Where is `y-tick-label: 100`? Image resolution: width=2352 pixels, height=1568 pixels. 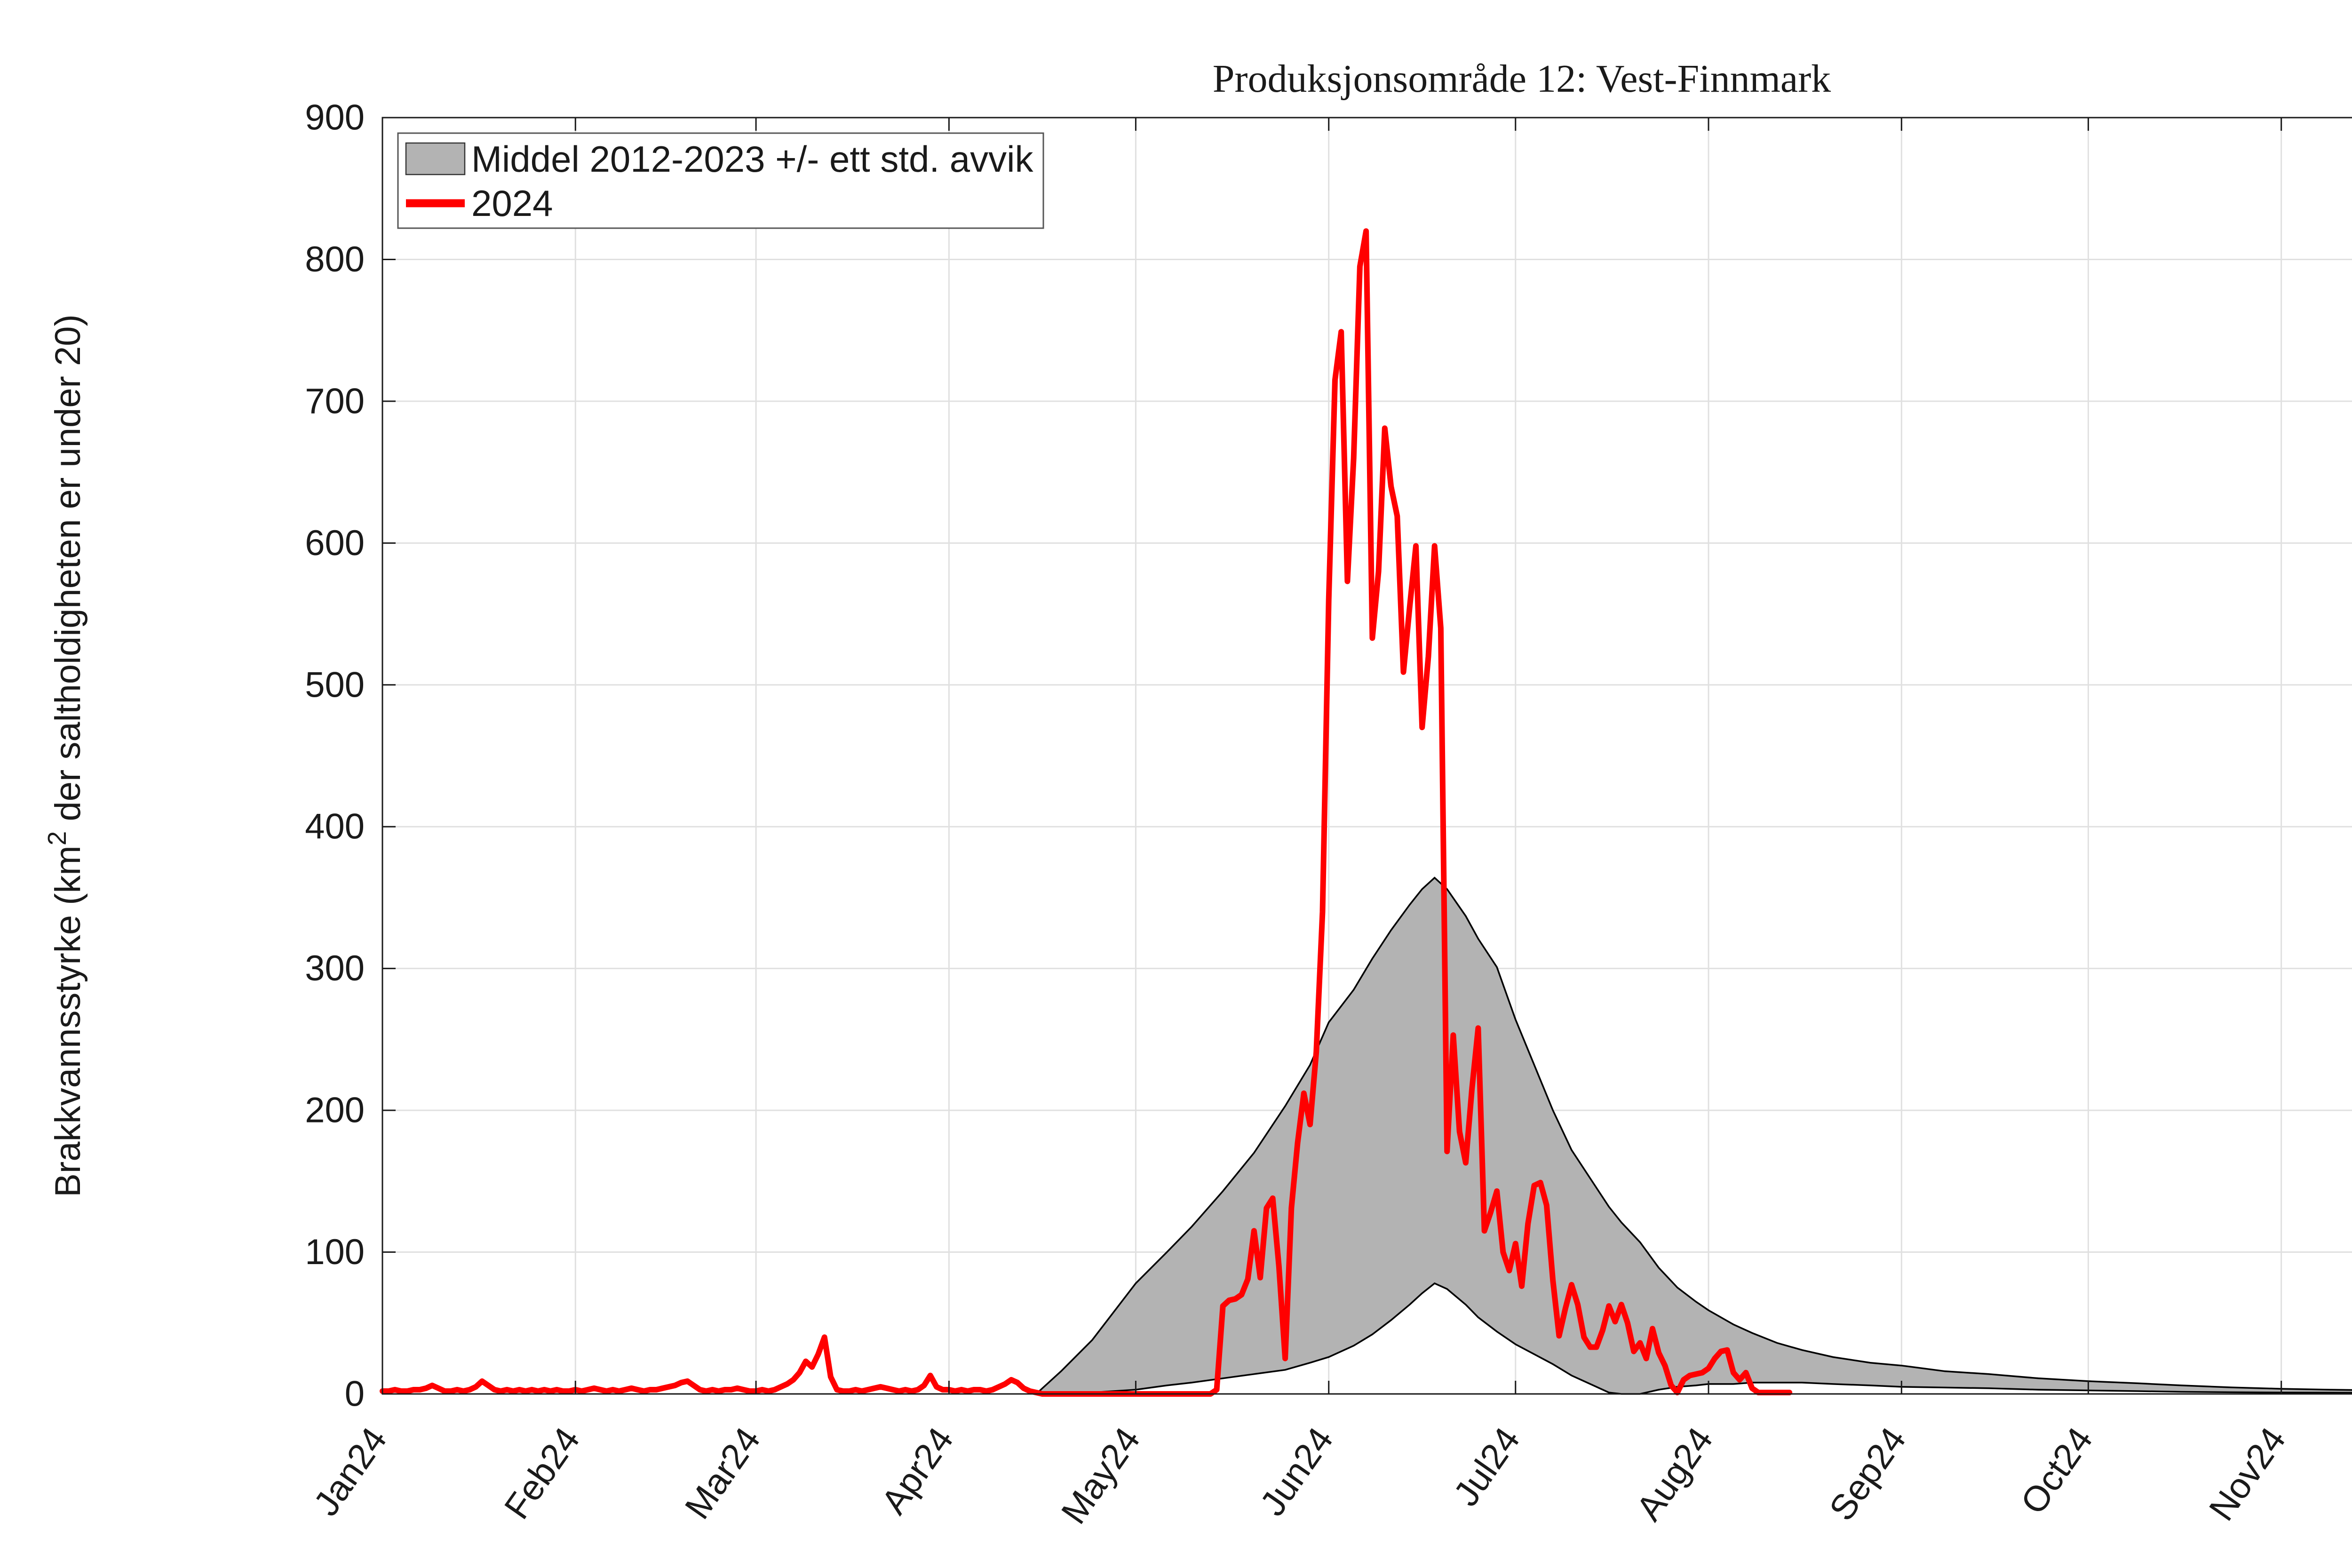
y-tick-label: 100 is located at coordinates (335, 1252).